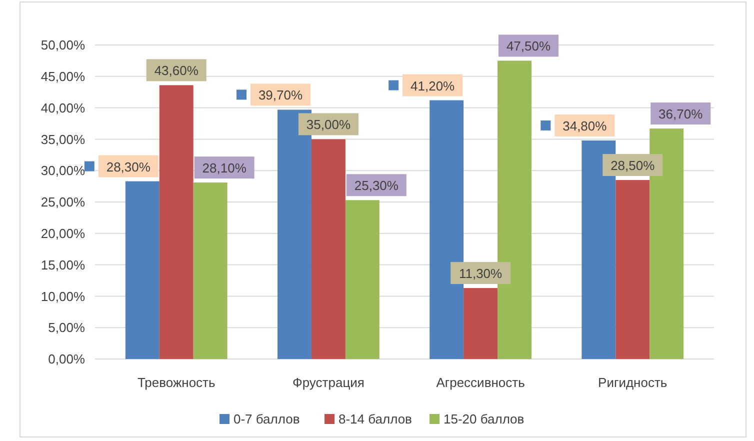  What do you see at coordinates (376, 186) in the screenshot?
I see `data-label: 25,30%` at bounding box center [376, 186].